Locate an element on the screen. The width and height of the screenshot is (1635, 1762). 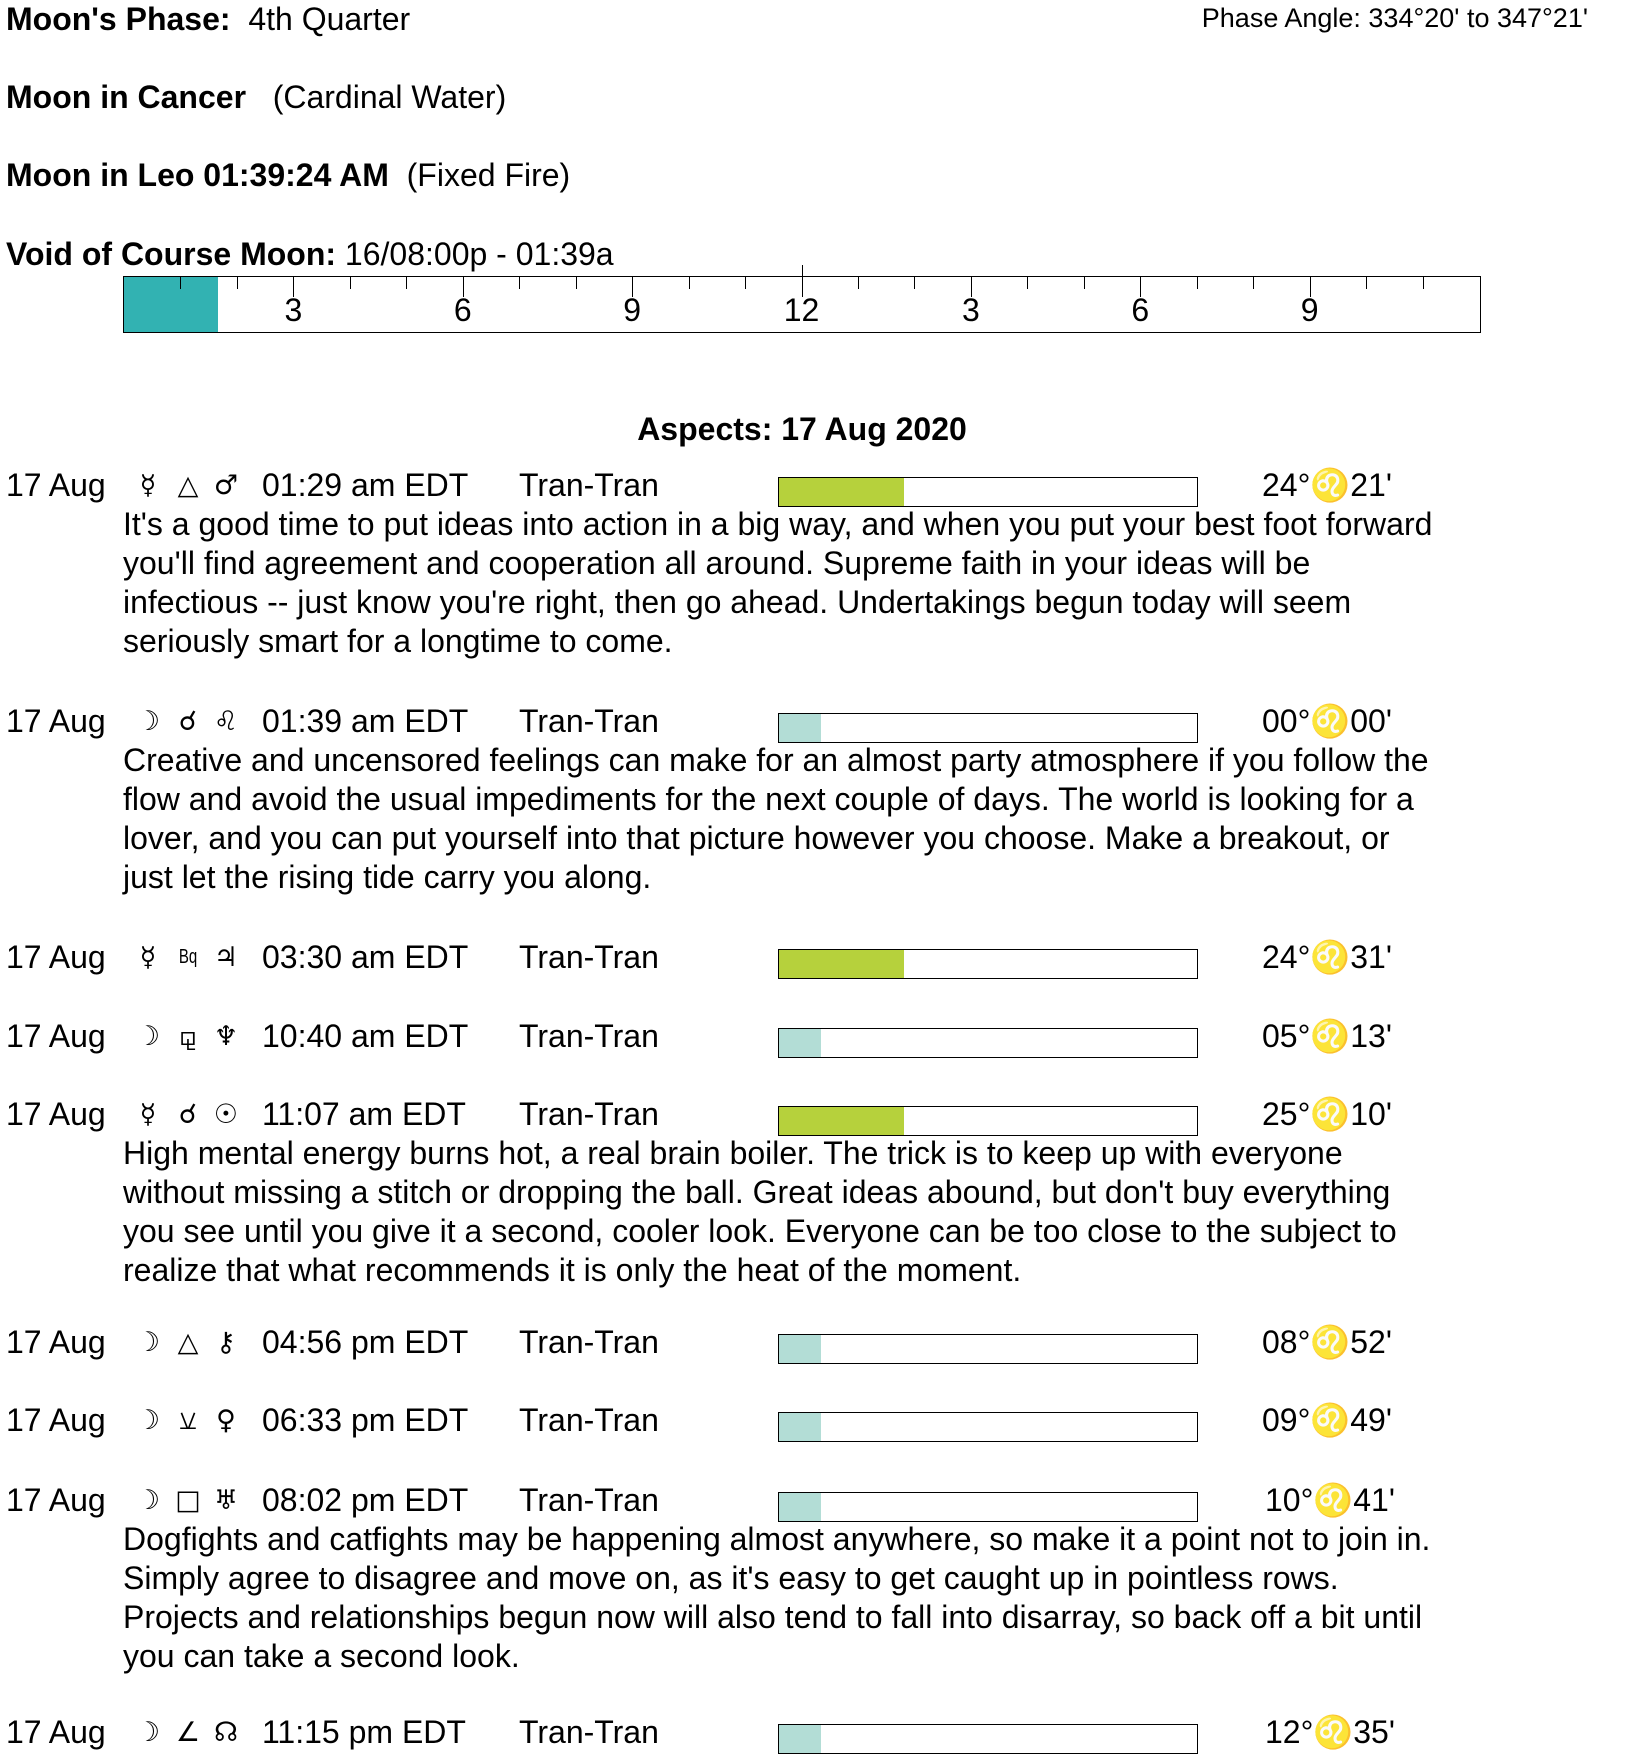
void-of-course-timeline: 3 6 9 12 3 6 9 is located at coordinates (802, 299).